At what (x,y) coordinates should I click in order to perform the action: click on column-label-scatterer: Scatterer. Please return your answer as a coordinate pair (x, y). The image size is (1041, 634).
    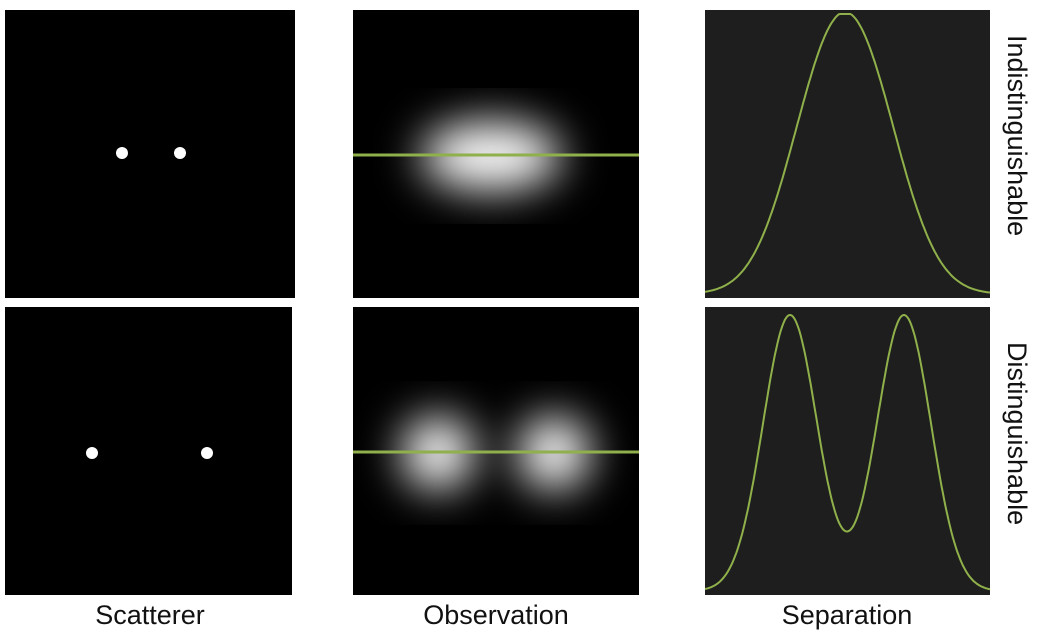
    Looking at the image, I should click on (150, 615).